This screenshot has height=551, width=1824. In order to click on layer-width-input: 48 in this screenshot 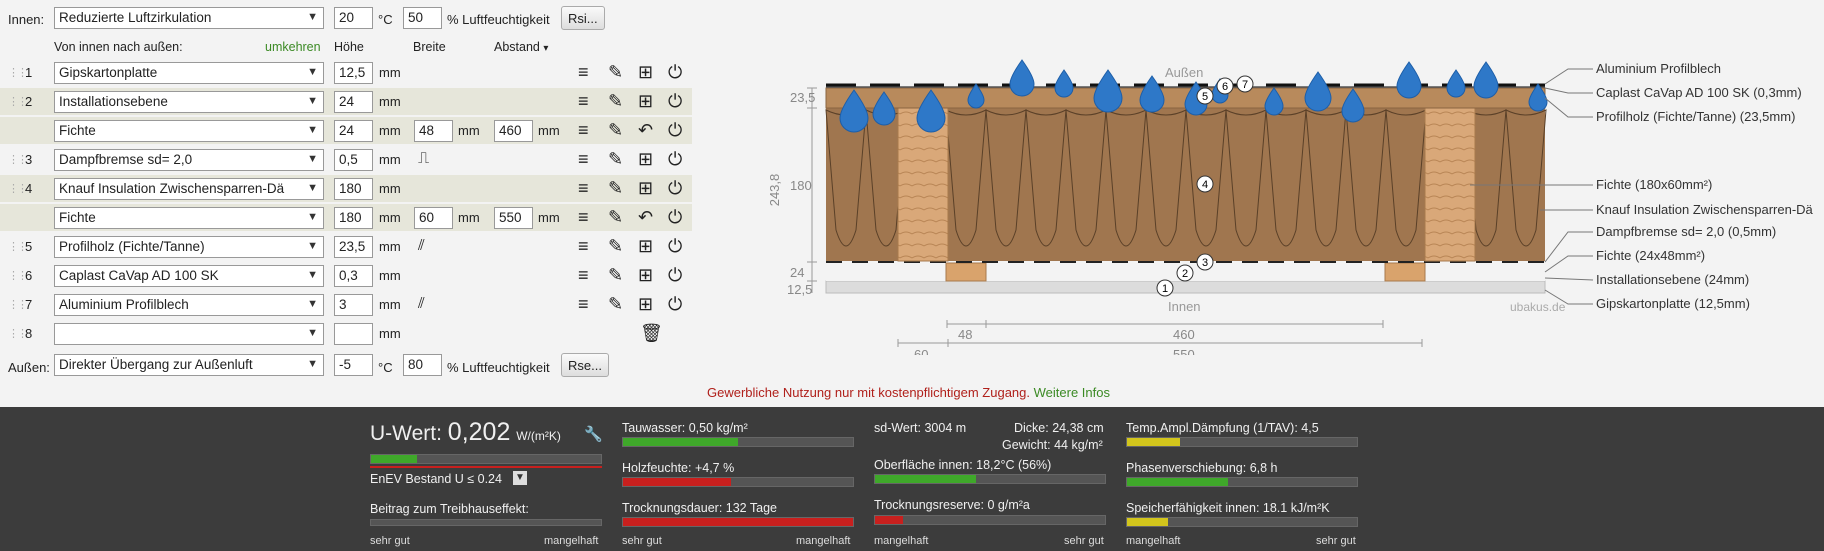, I will do `click(433, 131)`.